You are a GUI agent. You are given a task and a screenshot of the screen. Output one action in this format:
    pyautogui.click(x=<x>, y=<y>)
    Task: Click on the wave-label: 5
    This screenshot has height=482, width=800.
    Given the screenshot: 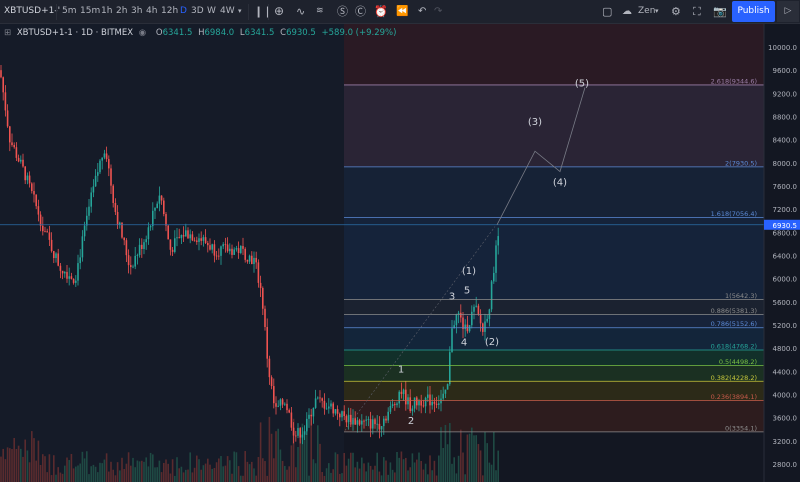 What is the action you would take?
    pyautogui.click(x=467, y=291)
    